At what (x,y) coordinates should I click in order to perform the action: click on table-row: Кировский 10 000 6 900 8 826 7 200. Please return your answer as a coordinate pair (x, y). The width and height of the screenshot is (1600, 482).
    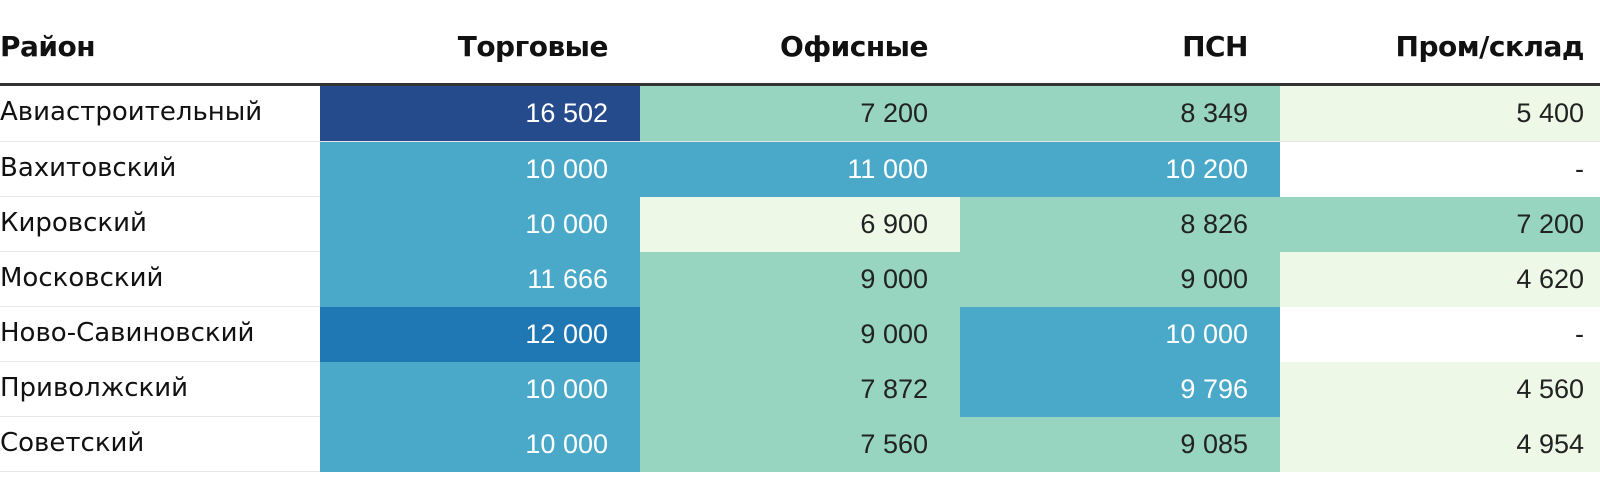
    Looking at the image, I should click on (800, 224).